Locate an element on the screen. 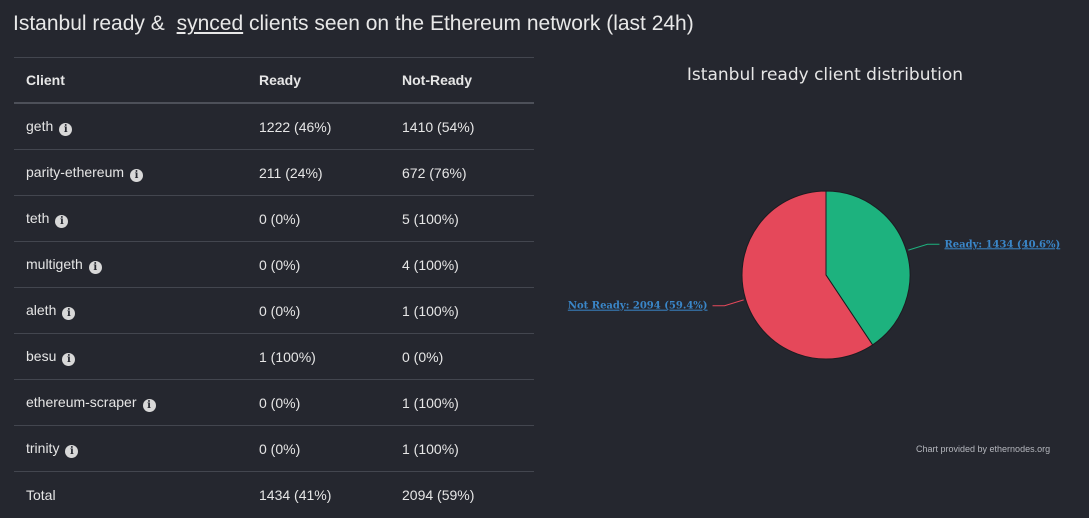 The image size is (1089, 518). pie-label-not-ready: Not Ready: 2094 (59.4%) is located at coordinates (638, 306).